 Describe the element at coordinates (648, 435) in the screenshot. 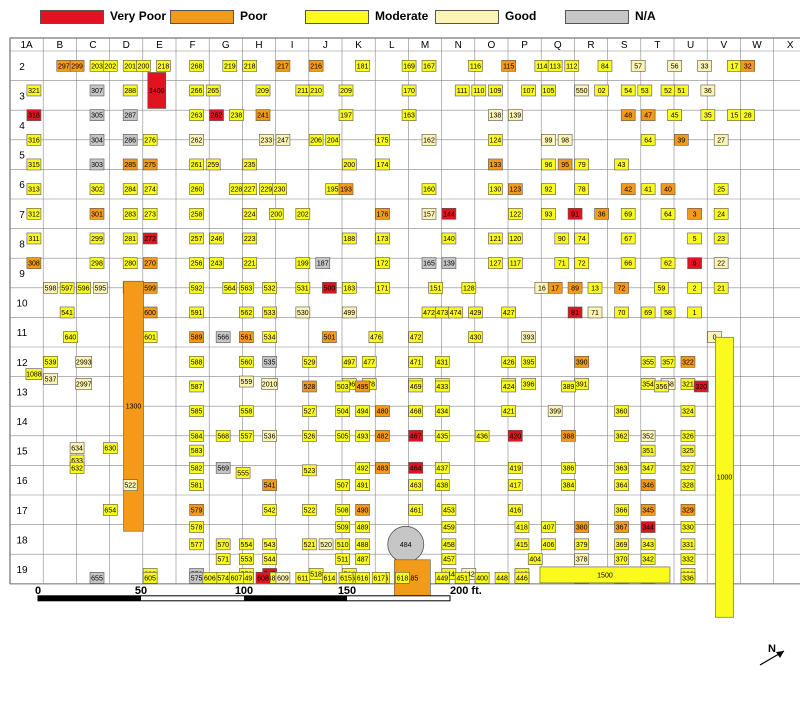

I see `lot-352: 352` at that location.